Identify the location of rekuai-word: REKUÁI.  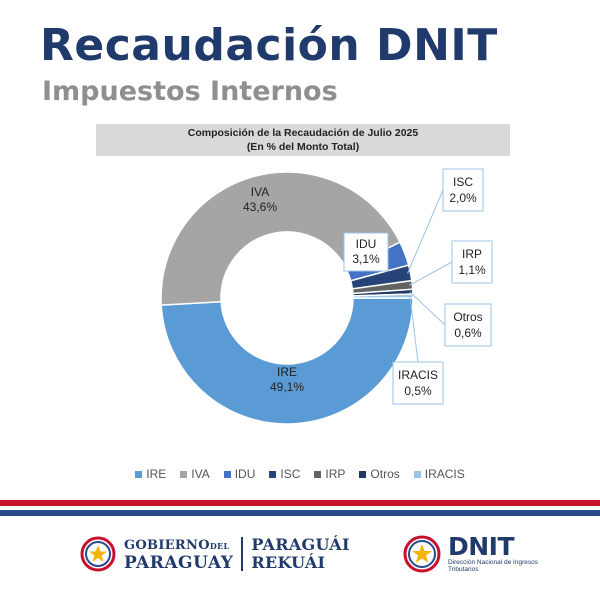
(288, 562).